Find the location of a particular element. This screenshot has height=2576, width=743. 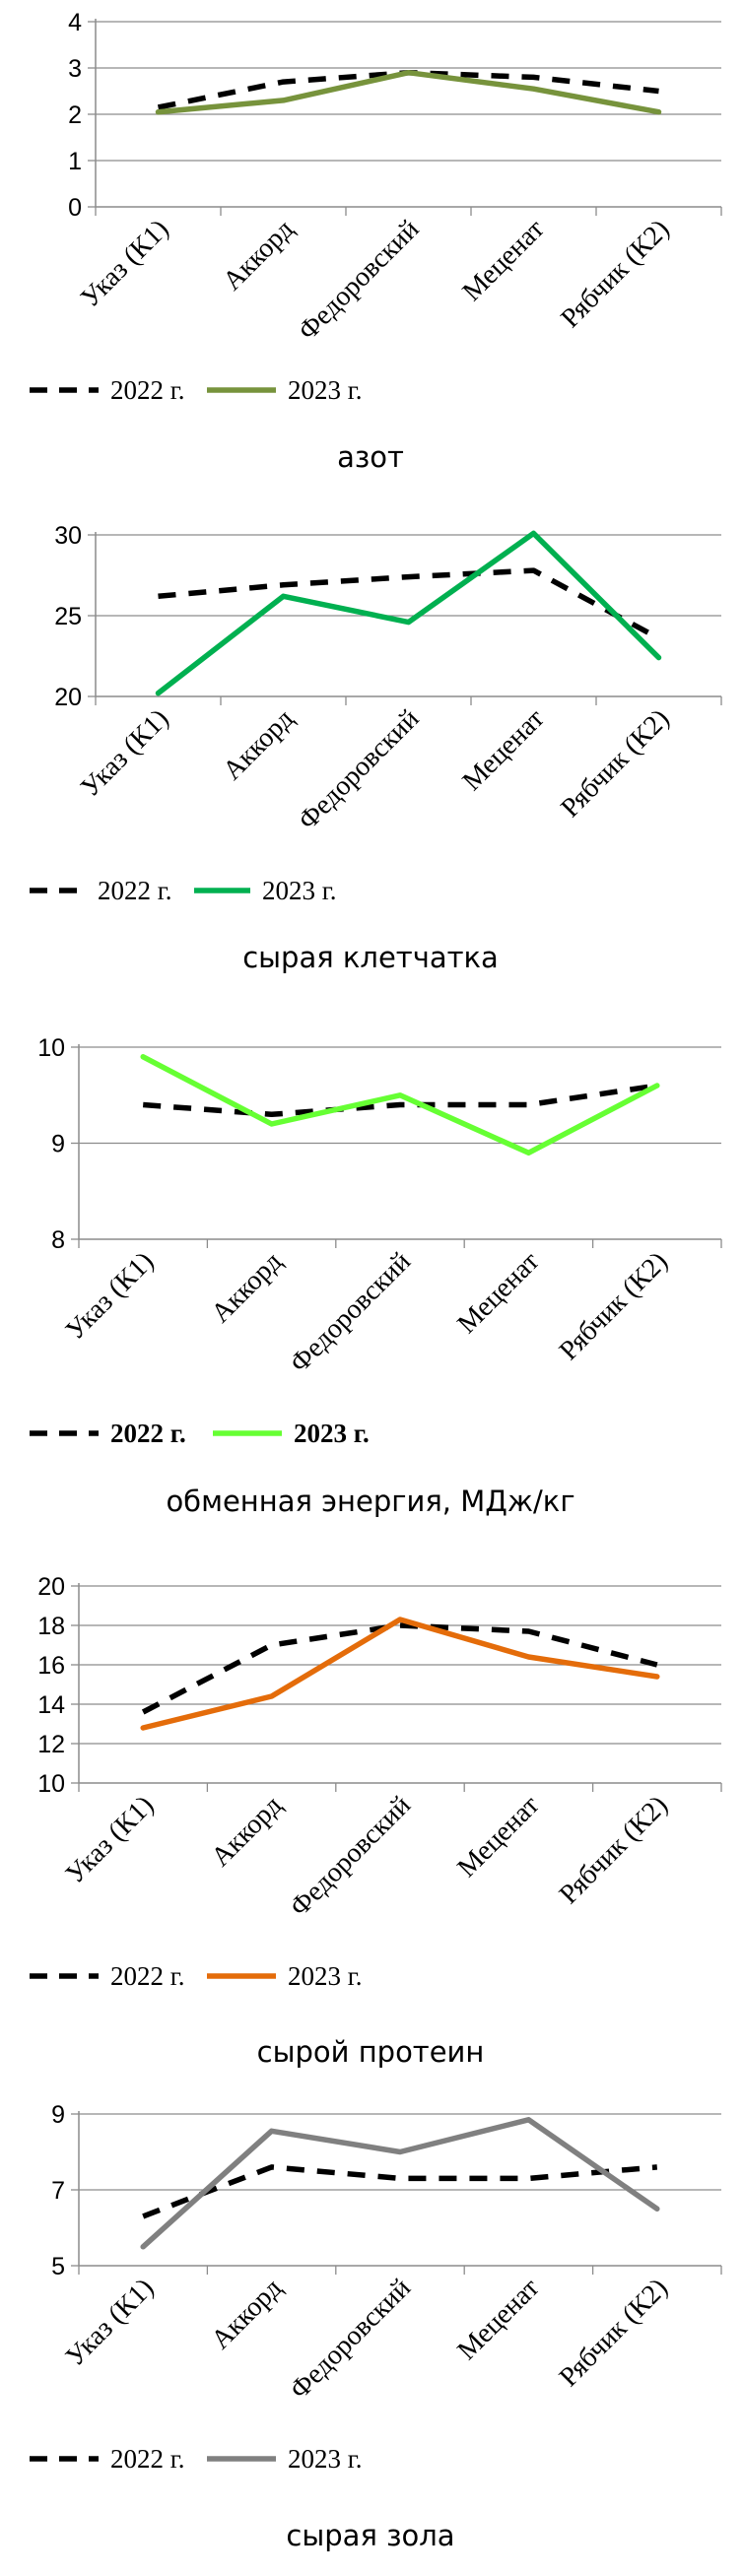

y-tick-label: 30 is located at coordinates (68, 536).